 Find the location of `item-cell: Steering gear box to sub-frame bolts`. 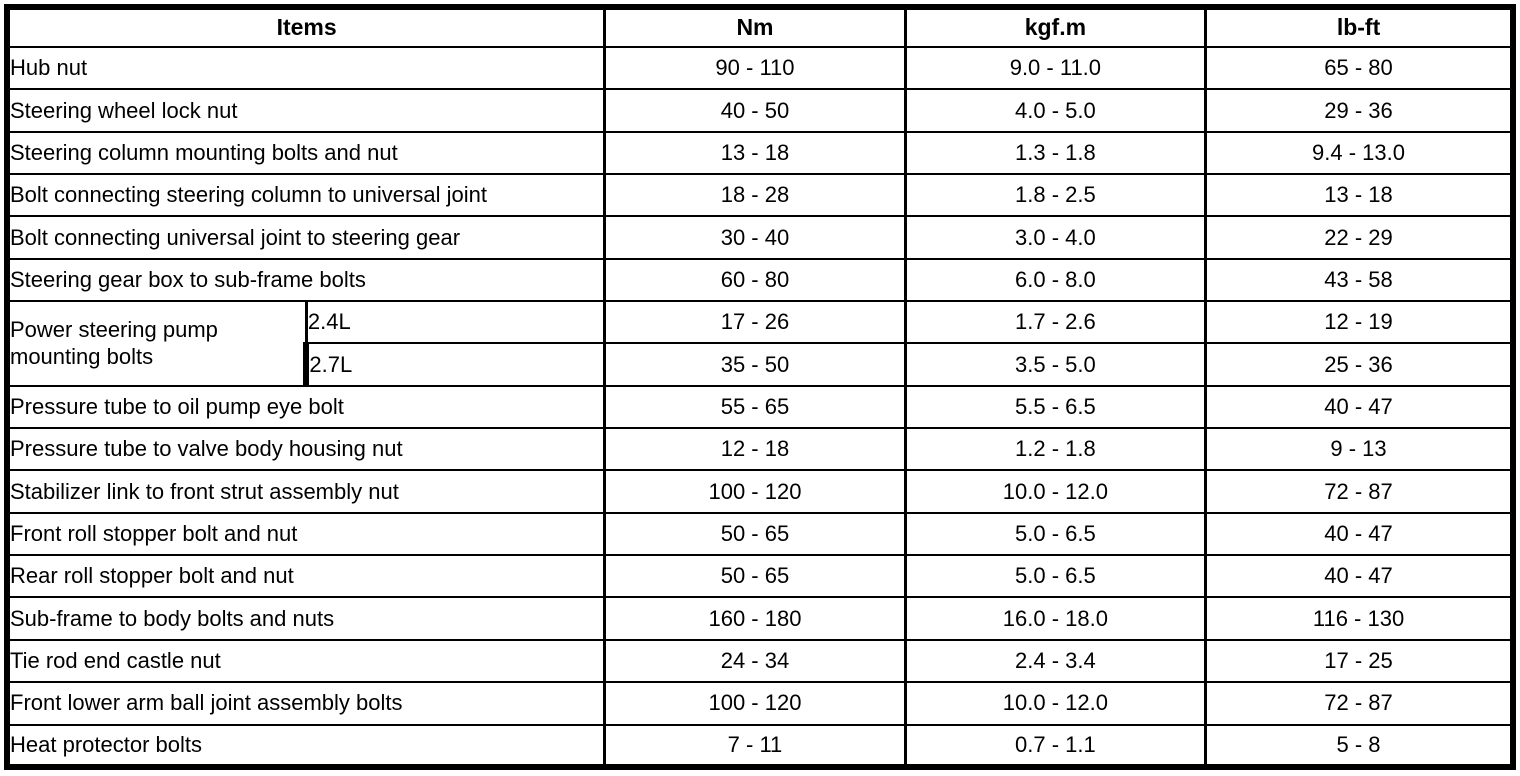

item-cell: Steering gear box to sub-frame bolts is located at coordinates (305, 280).